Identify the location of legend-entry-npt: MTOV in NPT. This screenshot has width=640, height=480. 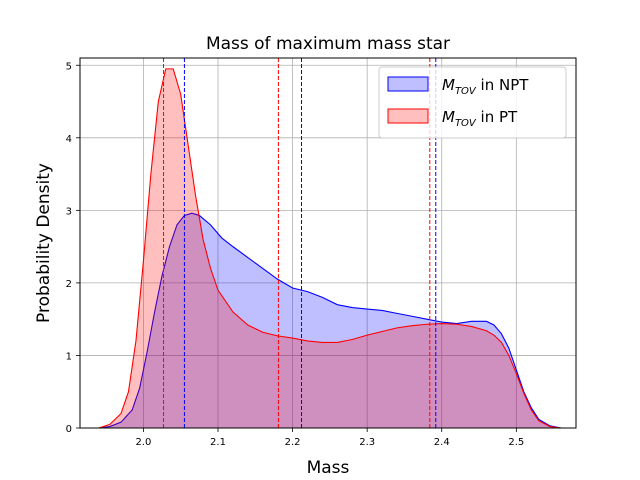
(458, 86).